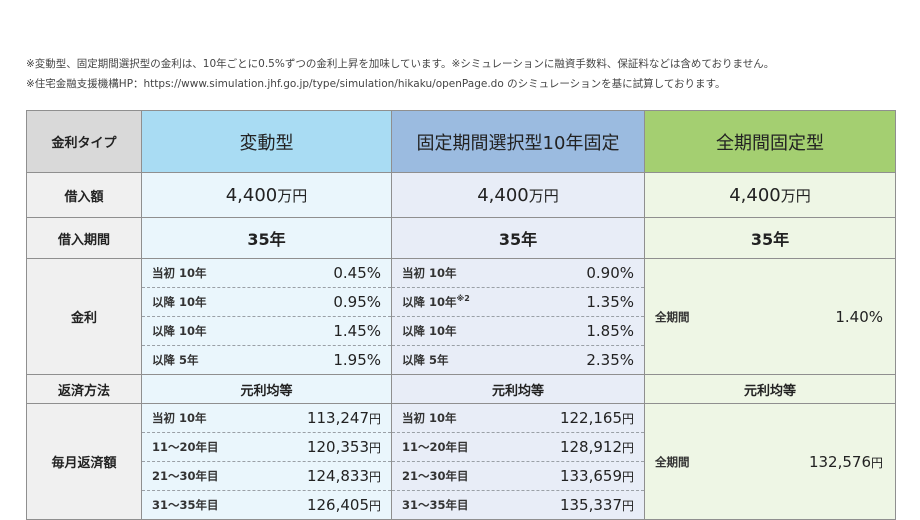 This screenshot has height=520, width=920. What do you see at coordinates (518, 273) in the screenshot?
I see `rate-subrow: 当初 10年 0.90%` at bounding box center [518, 273].